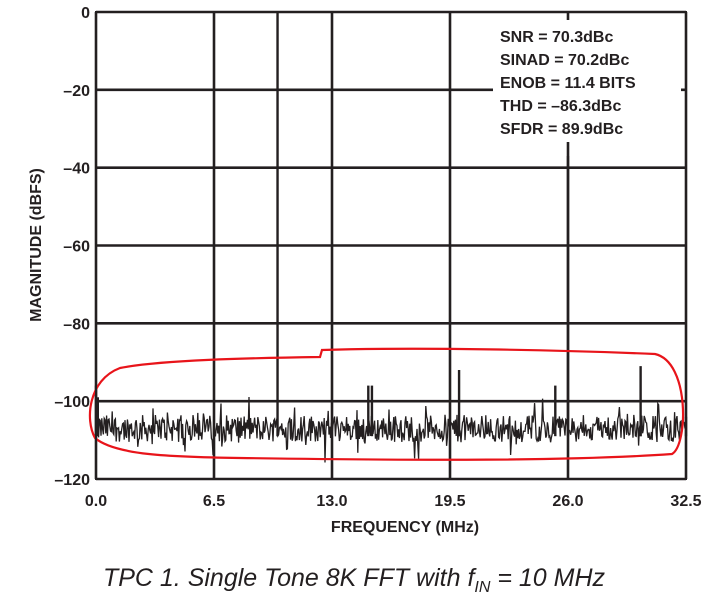 This screenshot has width=708, height=608. I want to click on caption-suffix: = 10 MHz, so click(548, 578).